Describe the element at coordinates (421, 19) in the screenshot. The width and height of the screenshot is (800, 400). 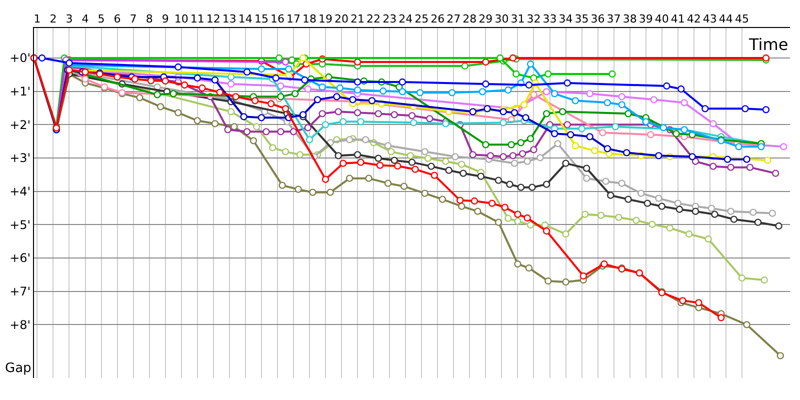
I see `x-tick-label: 25` at that location.